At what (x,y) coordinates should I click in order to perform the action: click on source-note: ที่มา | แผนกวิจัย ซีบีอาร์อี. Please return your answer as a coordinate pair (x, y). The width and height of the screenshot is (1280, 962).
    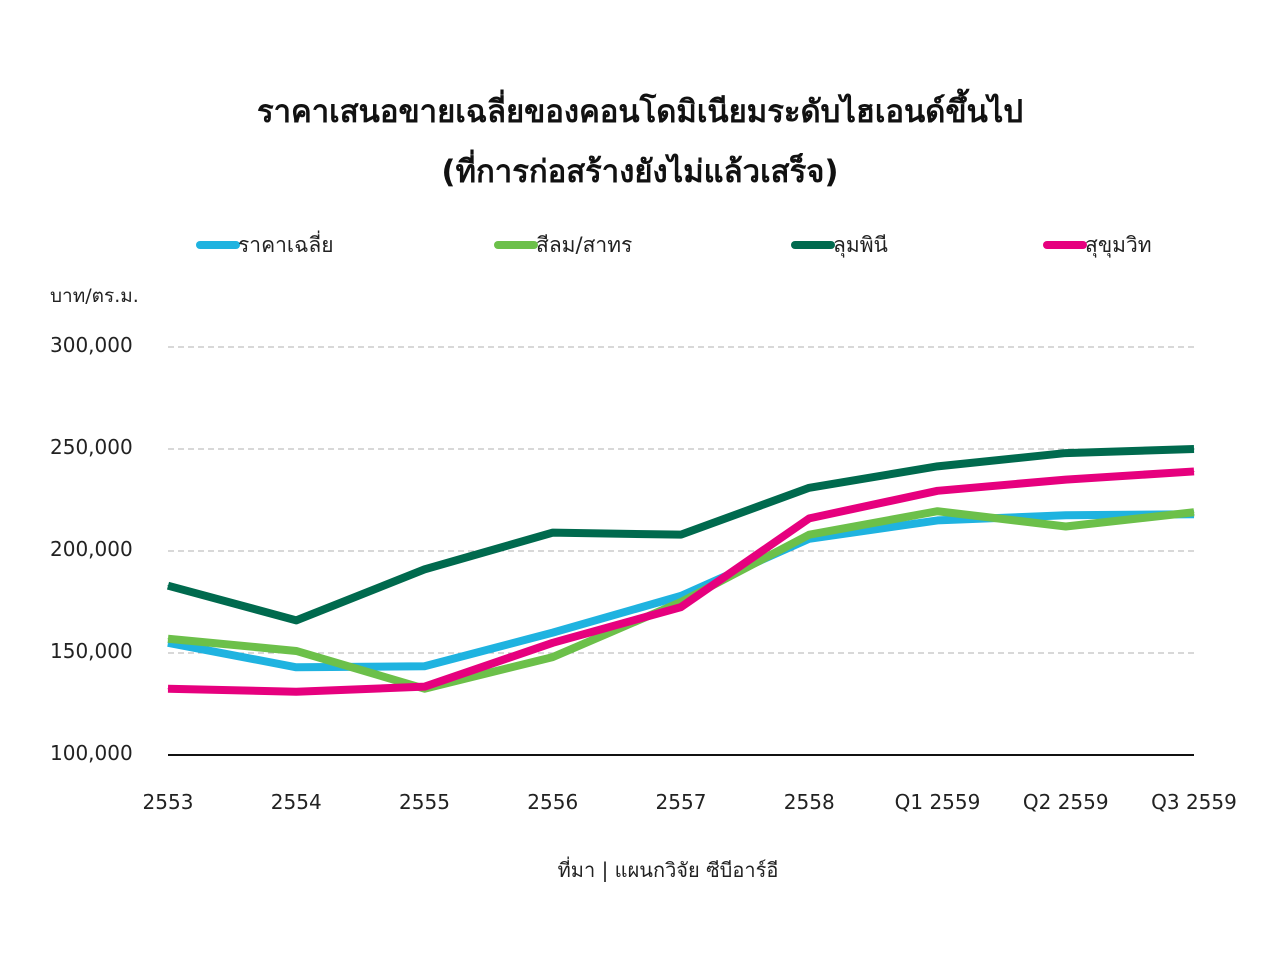
    Looking at the image, I should click on (668, 869).